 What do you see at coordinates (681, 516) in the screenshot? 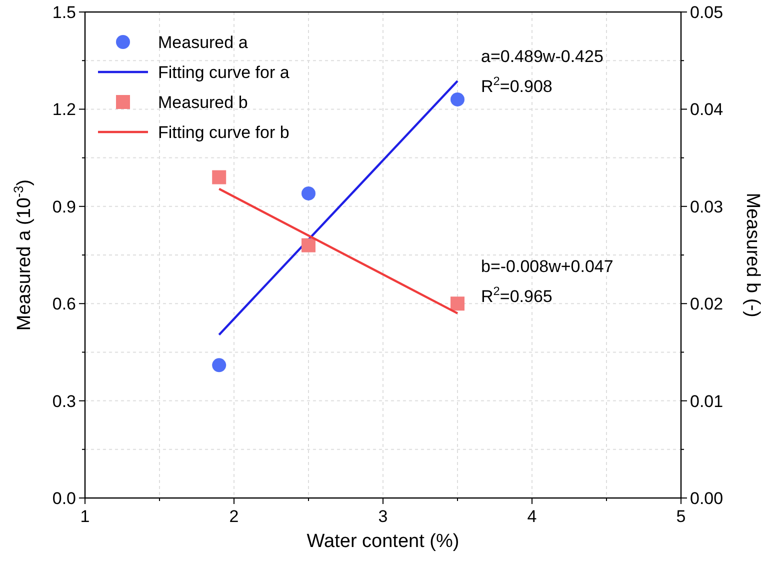
I see `x-tick-label: 5` at bounding box center [681, 516].